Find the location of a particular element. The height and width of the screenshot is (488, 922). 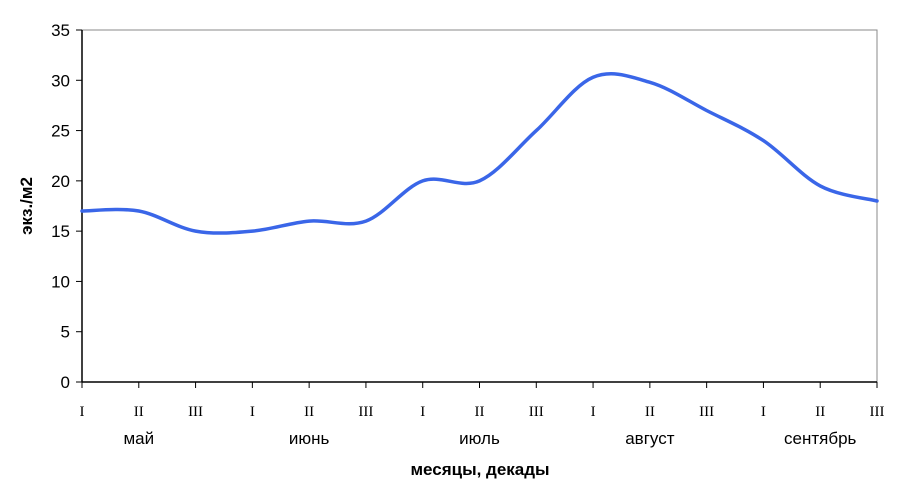

month-label: июнь is located at coordinates (309, 438).